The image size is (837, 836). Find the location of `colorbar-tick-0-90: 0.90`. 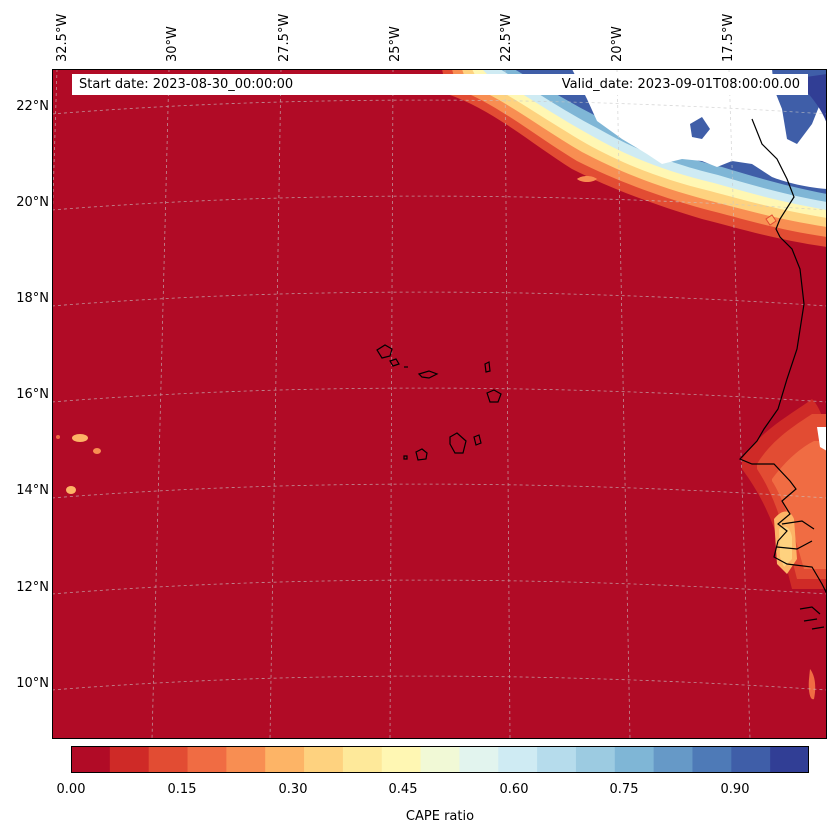

colorbar-tick-0-90: 0.90 is located at coordinates (735, 789).